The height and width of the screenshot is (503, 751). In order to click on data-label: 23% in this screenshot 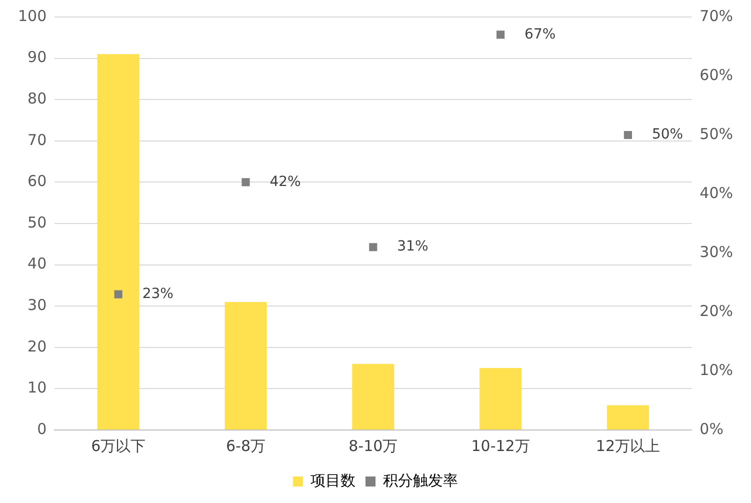, I will do `click(158, 294)`.